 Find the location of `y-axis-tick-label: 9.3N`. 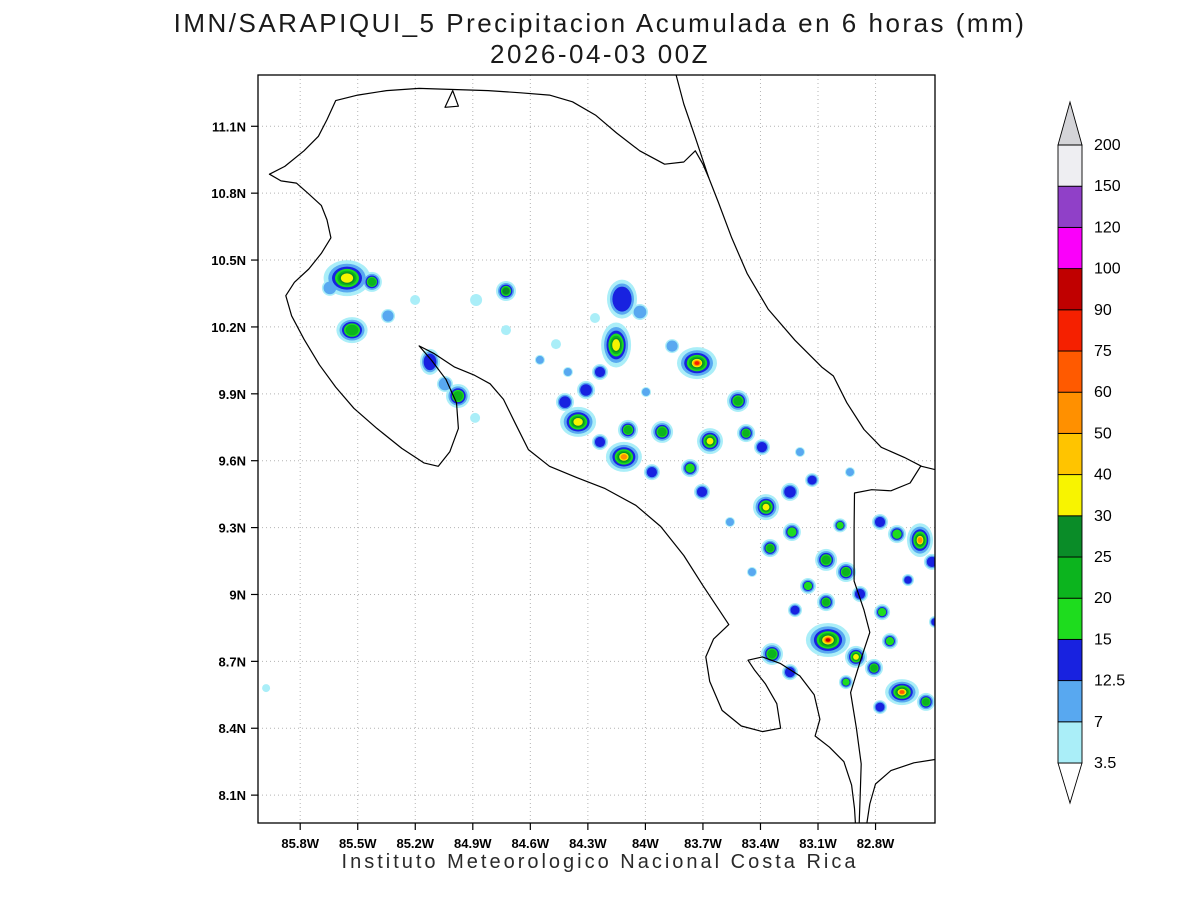

y-axis-tick-label: 9.3N is located at coordinates (232, 528).